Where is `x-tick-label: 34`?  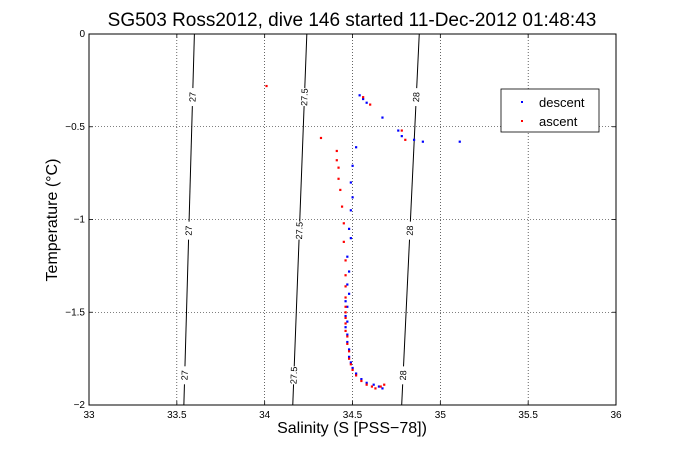 x-tick-label: 34 is located at coordinates (265, 415).